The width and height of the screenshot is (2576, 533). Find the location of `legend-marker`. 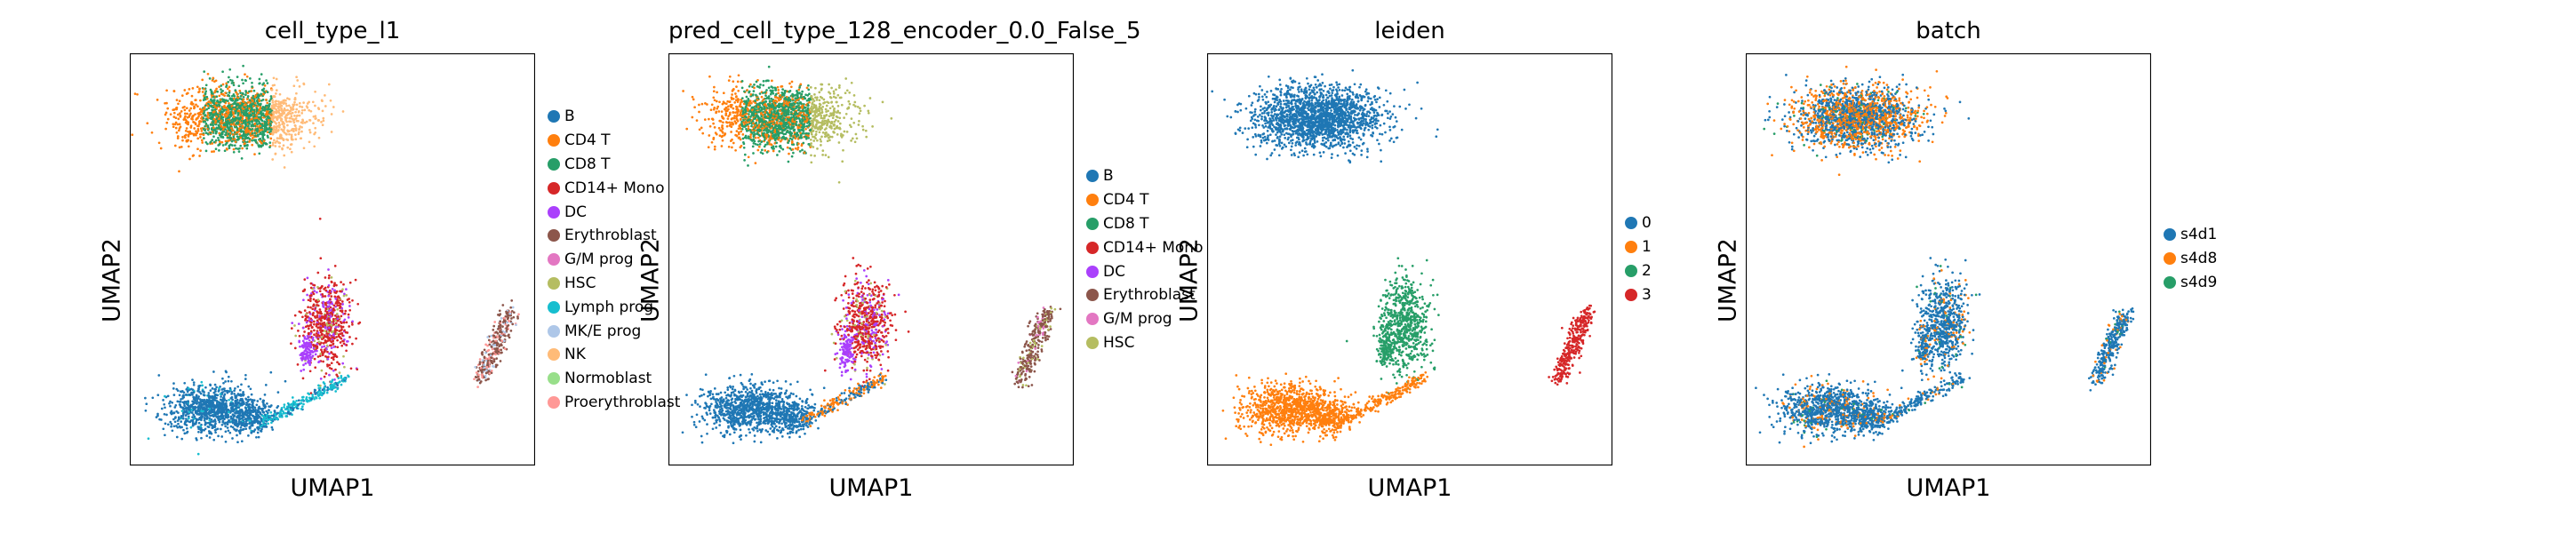

legend-marker is located at coordinates (554, 379).